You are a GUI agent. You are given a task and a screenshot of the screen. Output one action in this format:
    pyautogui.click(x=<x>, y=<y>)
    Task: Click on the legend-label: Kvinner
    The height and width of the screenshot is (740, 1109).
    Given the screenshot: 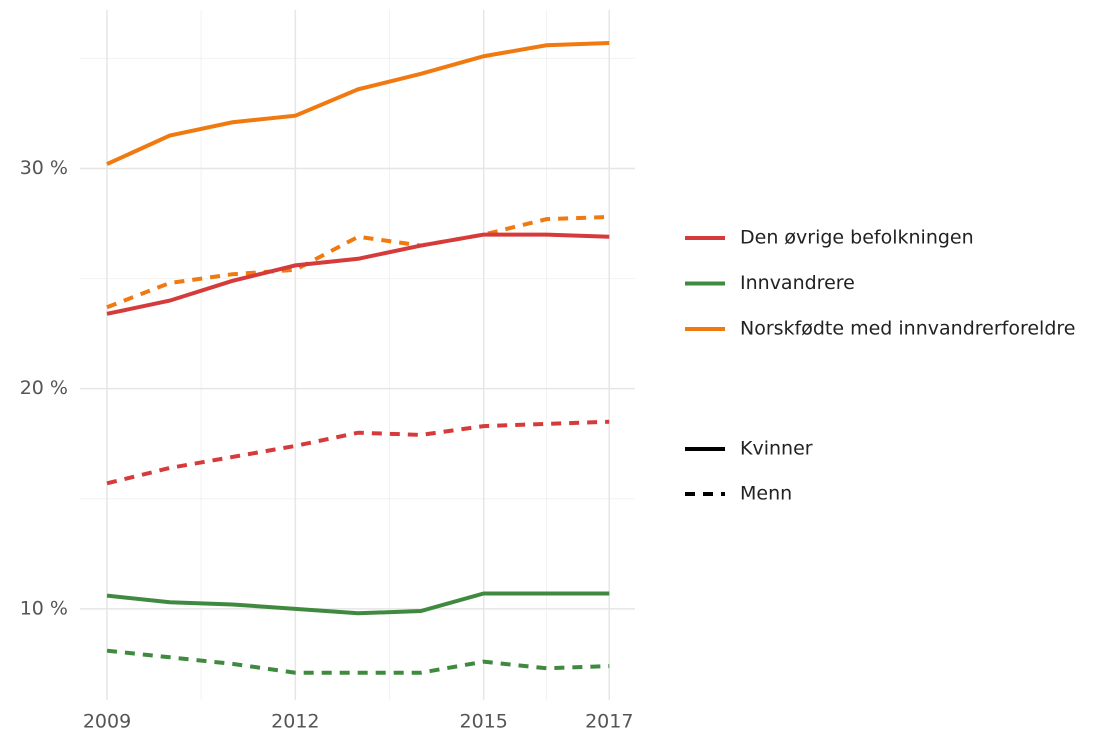 What is the action you would take?
    pyautogui.click(x=776, y=449)
    